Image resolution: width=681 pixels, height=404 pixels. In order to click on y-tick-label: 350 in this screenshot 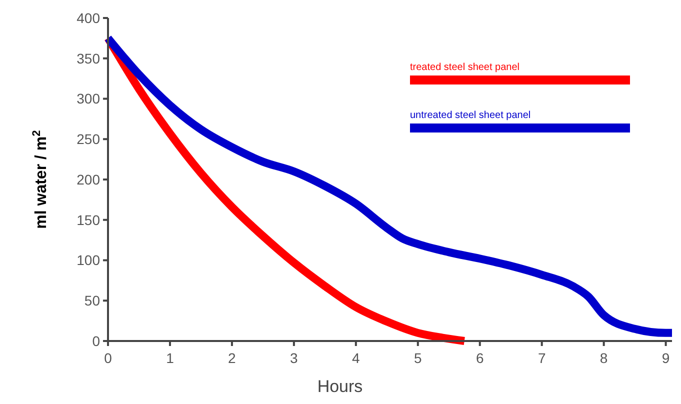, I will do `click(88, 58)`.